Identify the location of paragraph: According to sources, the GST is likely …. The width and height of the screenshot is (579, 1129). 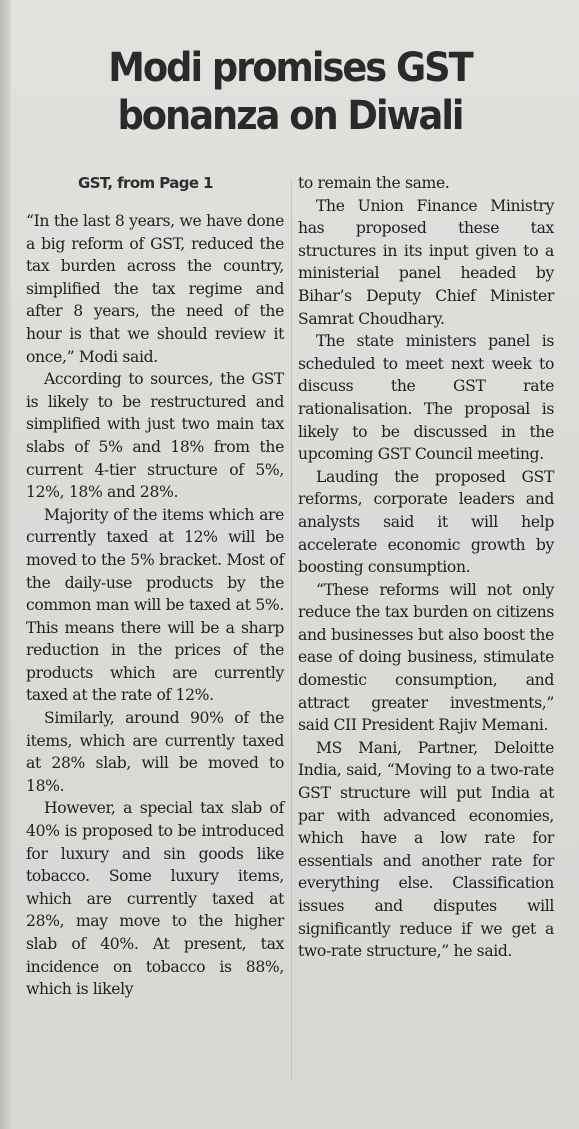
(155, 436).